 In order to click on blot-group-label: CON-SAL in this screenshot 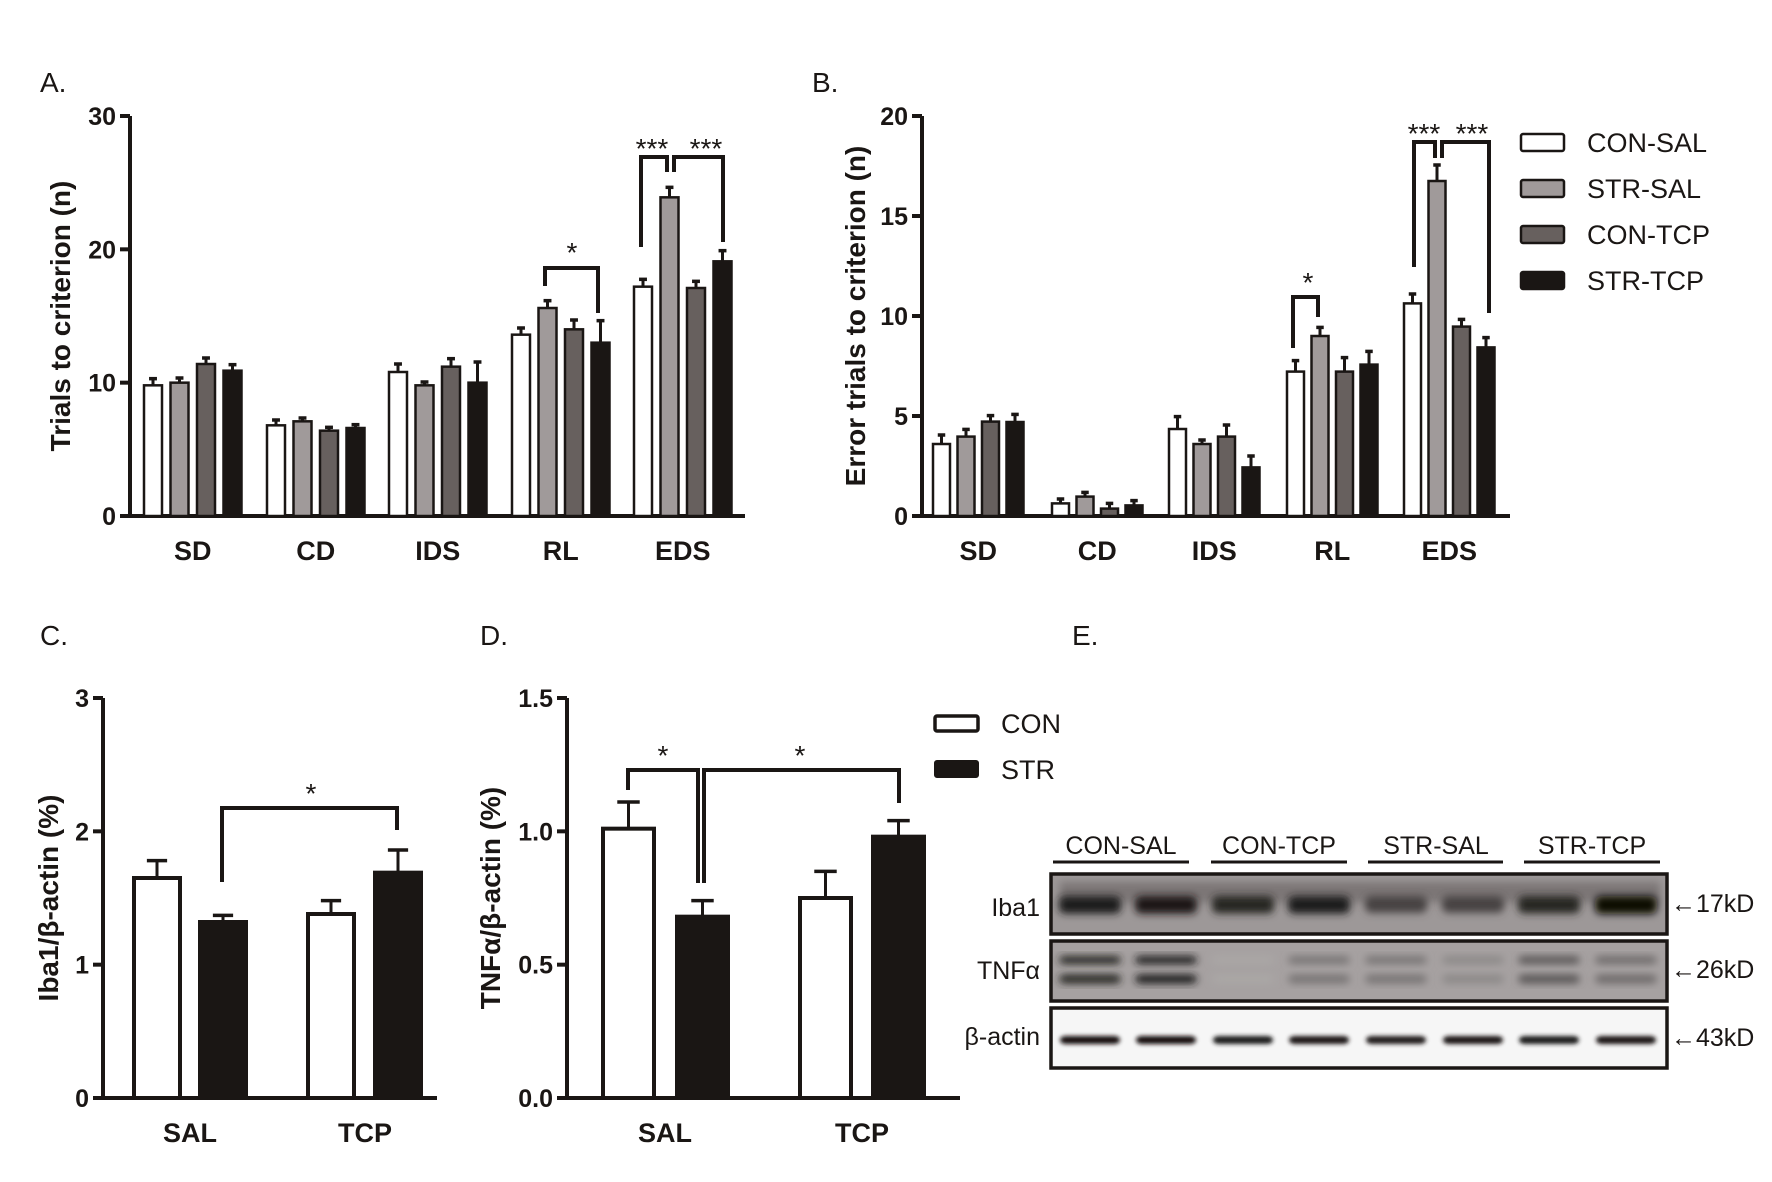, I will do `click(1120, 846)`.